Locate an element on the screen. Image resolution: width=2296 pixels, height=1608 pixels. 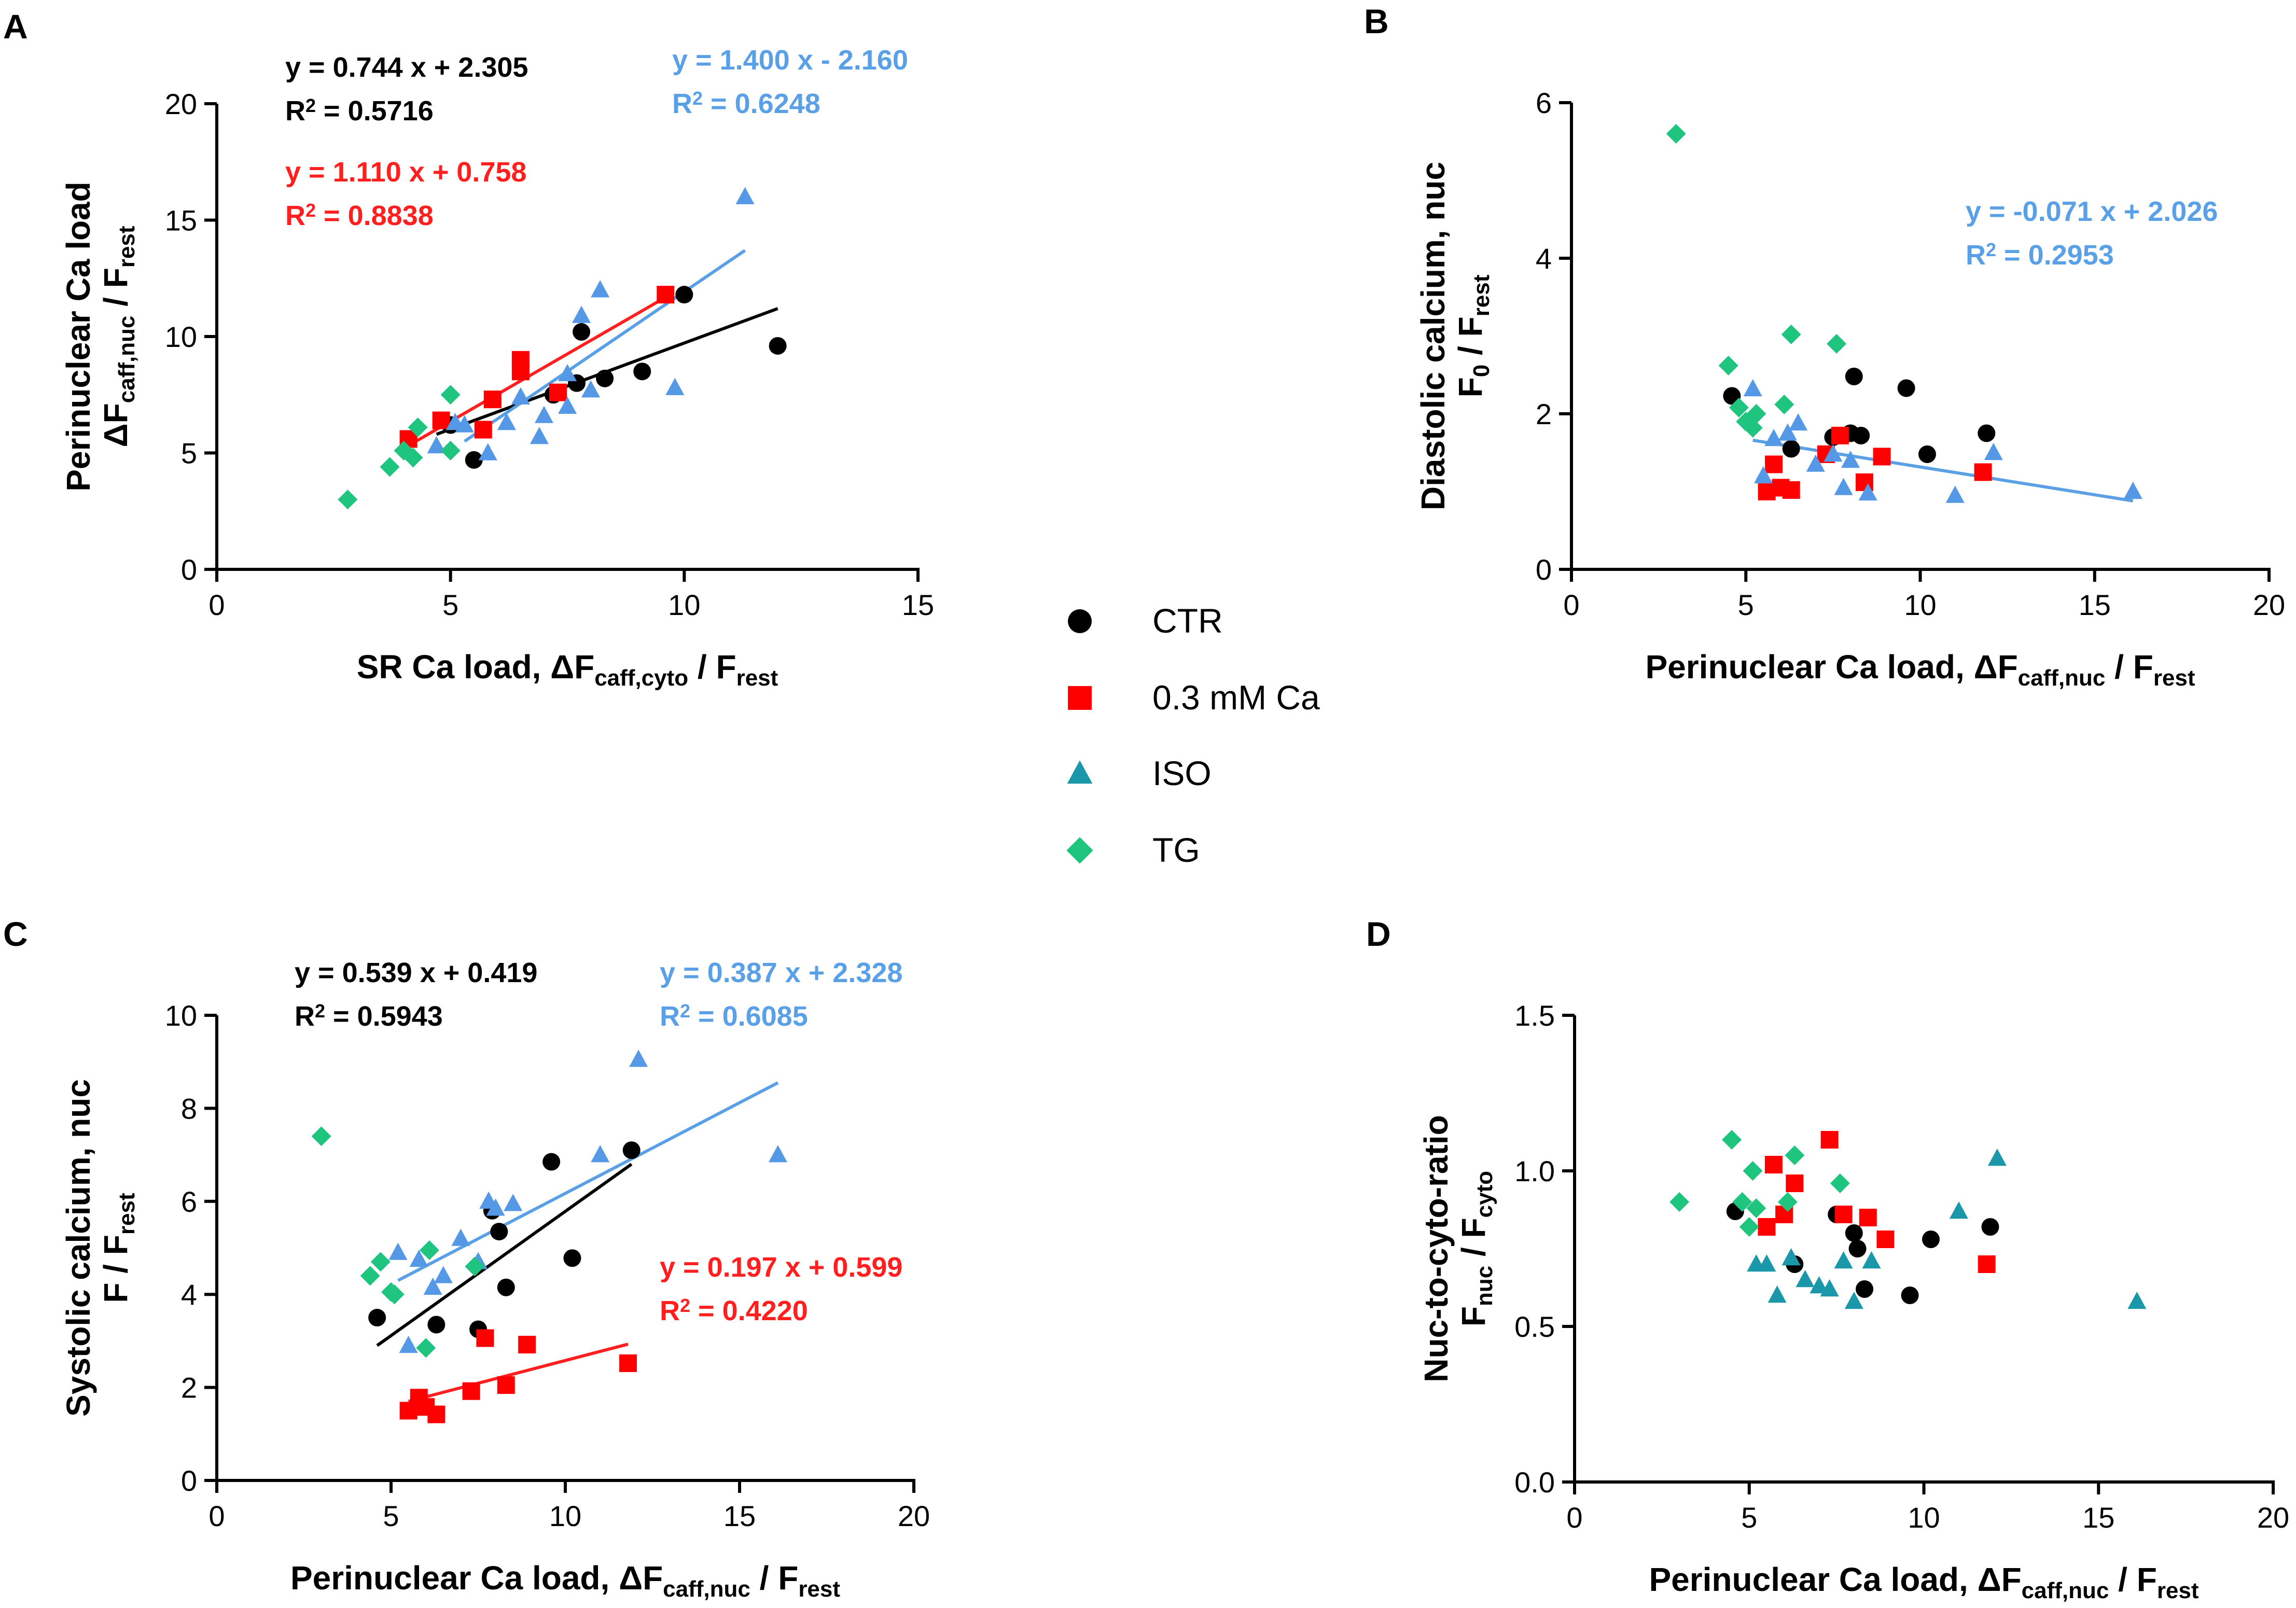
legend-item-tg: TG is located at coordinates (1133, 850).